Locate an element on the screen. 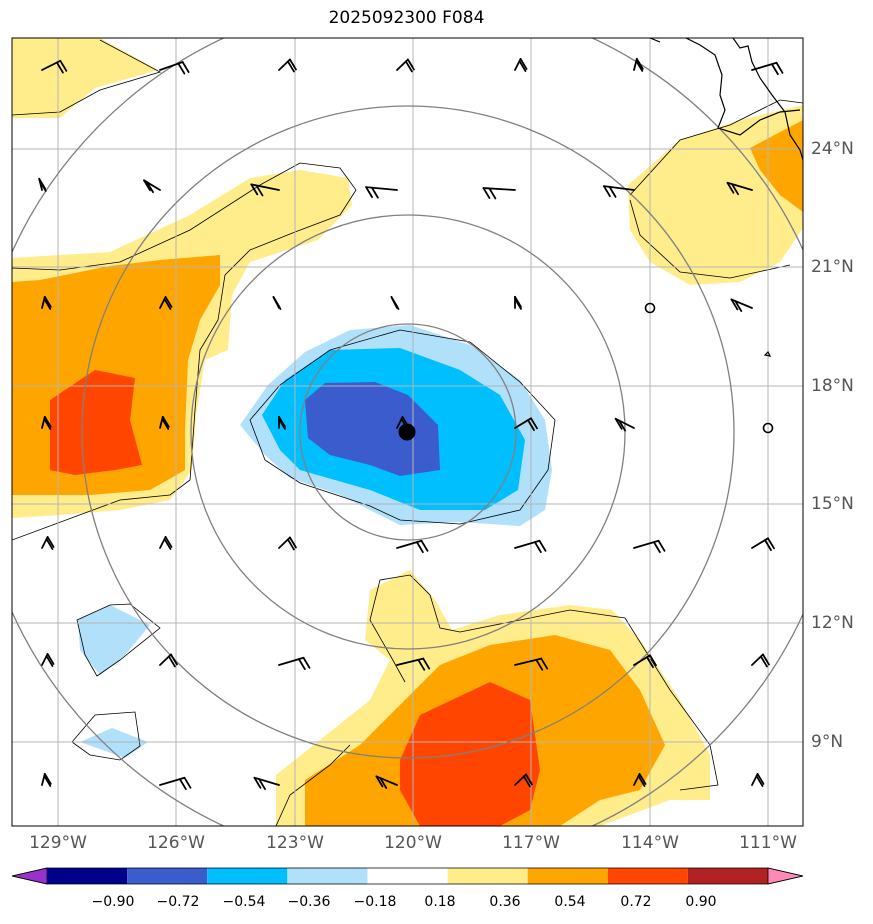  lat-label-9n: 9°N is located at coordinates (827, 742).